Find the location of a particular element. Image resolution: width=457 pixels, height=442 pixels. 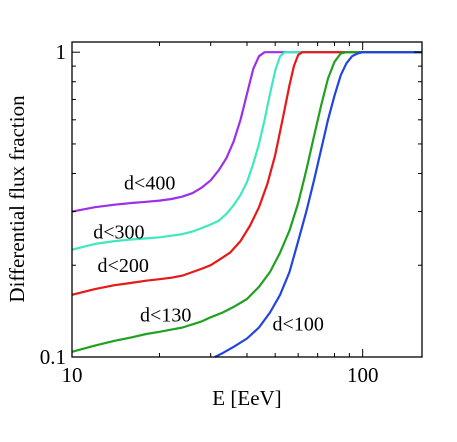

series-label-d-300: d<300 is located at coordinates (118, 232).